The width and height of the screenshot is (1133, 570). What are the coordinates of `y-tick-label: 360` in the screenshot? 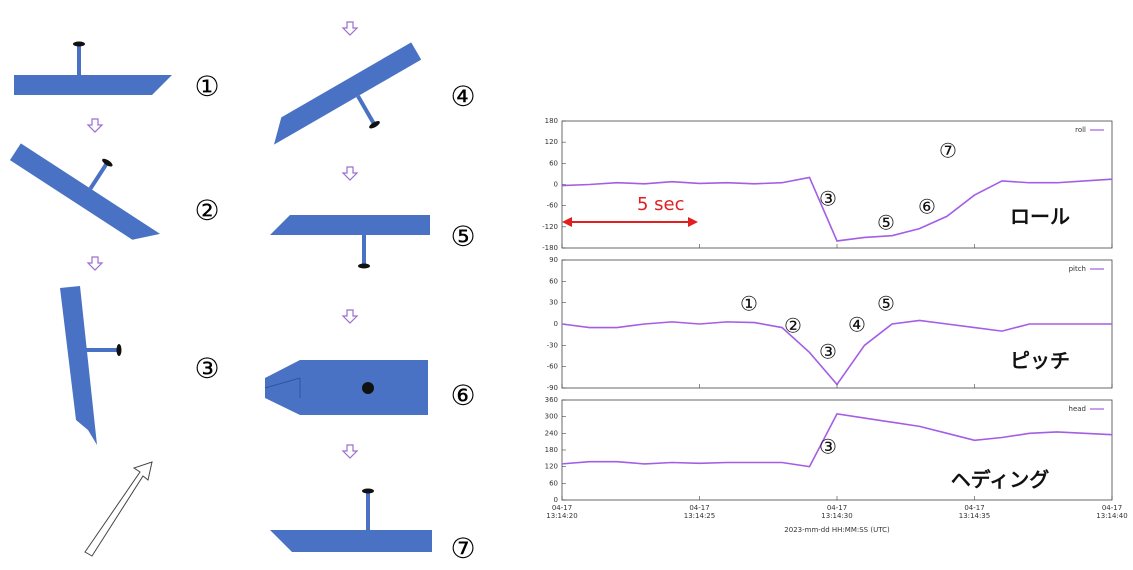 It's located at (551, 400).